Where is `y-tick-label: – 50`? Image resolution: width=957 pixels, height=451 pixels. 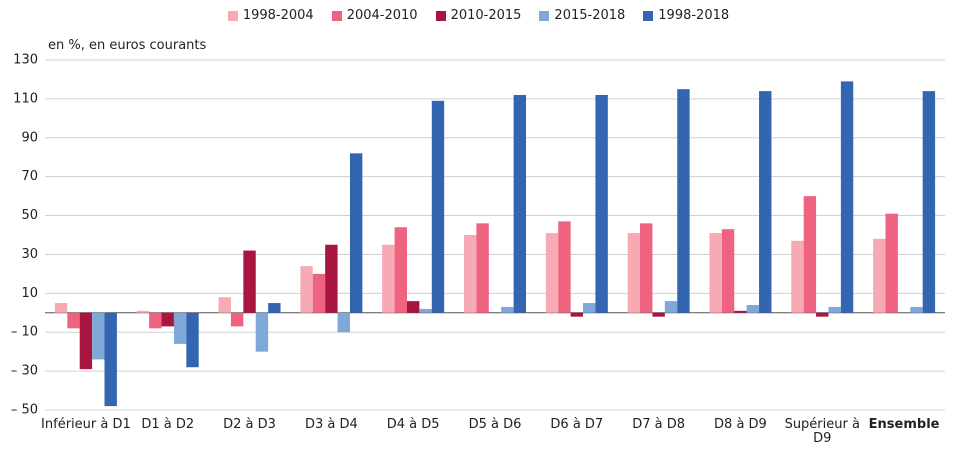 y-tick-label: – 50 is located at coordinates (24, 410).